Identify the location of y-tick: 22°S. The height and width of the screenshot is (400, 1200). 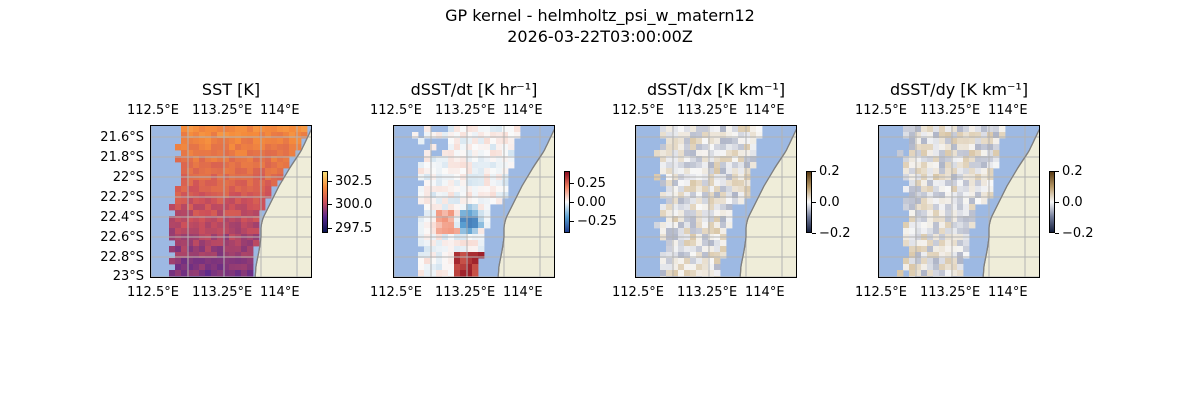
(128, 177).